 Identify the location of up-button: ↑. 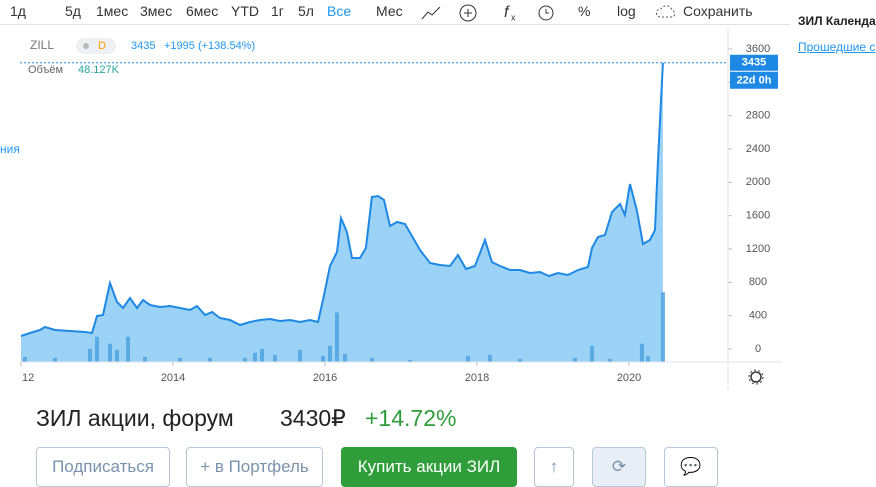
(554, 467).